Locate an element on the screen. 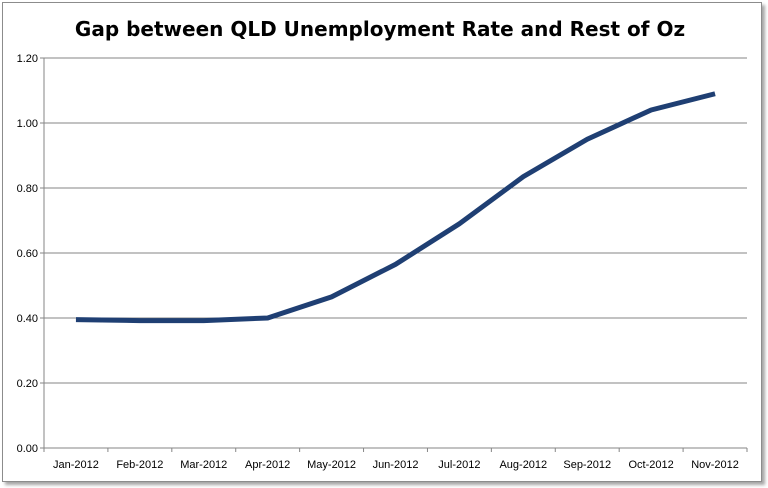 This screenshot has width=768, height=488. y-tick-label: 0.80 is located at coordinates (27, 189).